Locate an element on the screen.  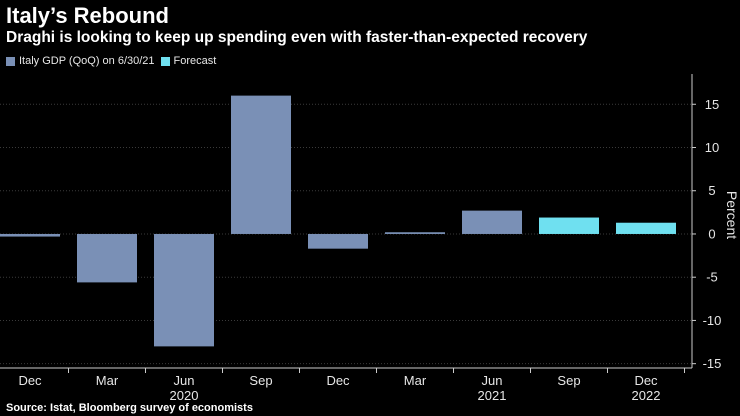
y-axis-label: Percent is located at coordinates (732, 215).